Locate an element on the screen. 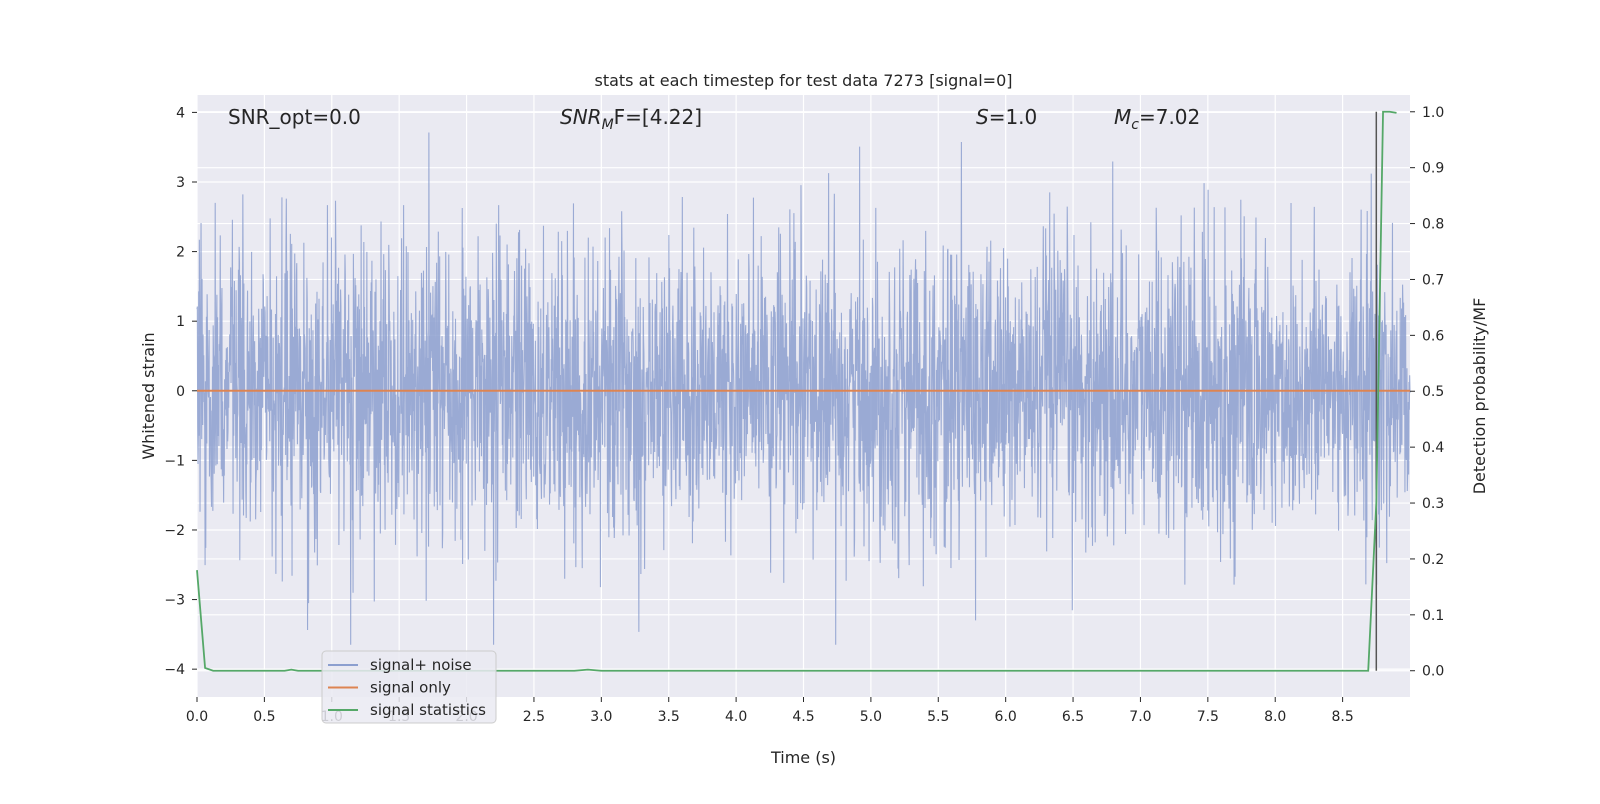  x-tick-label: 0.5 is located at coordinates (264, 717).